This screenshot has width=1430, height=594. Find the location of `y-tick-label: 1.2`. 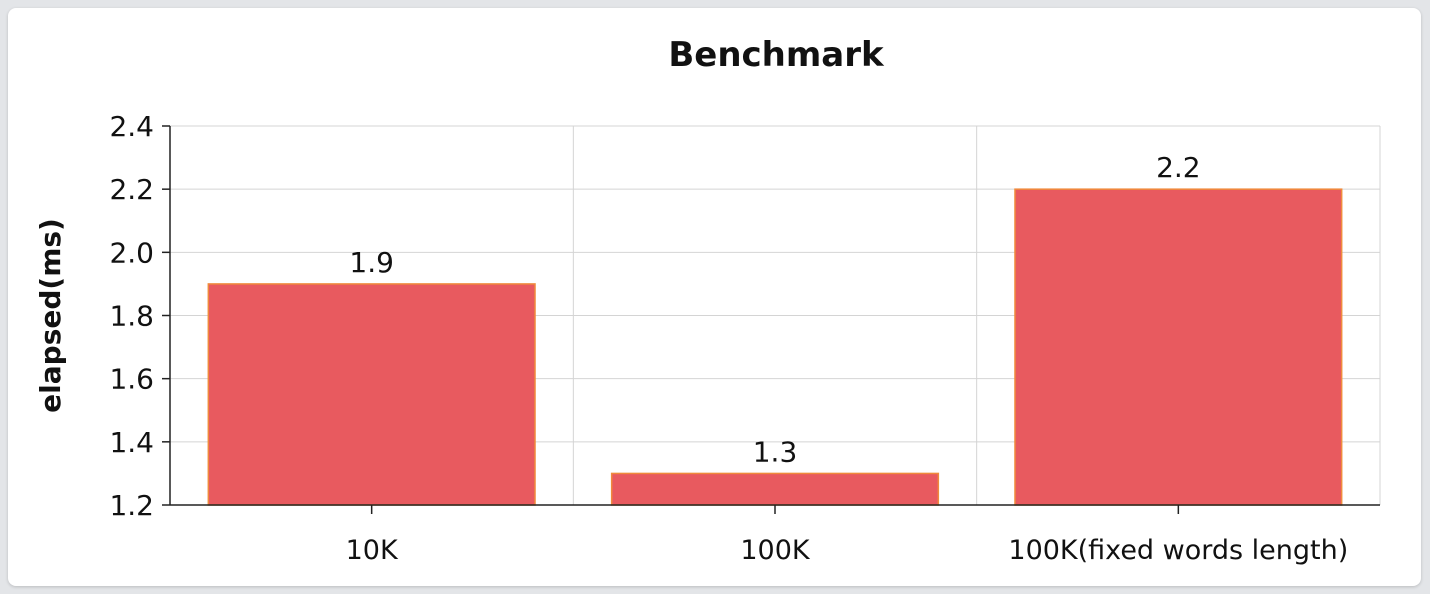

y-tick-label: 1.2 is located at coordinates (131, 505).